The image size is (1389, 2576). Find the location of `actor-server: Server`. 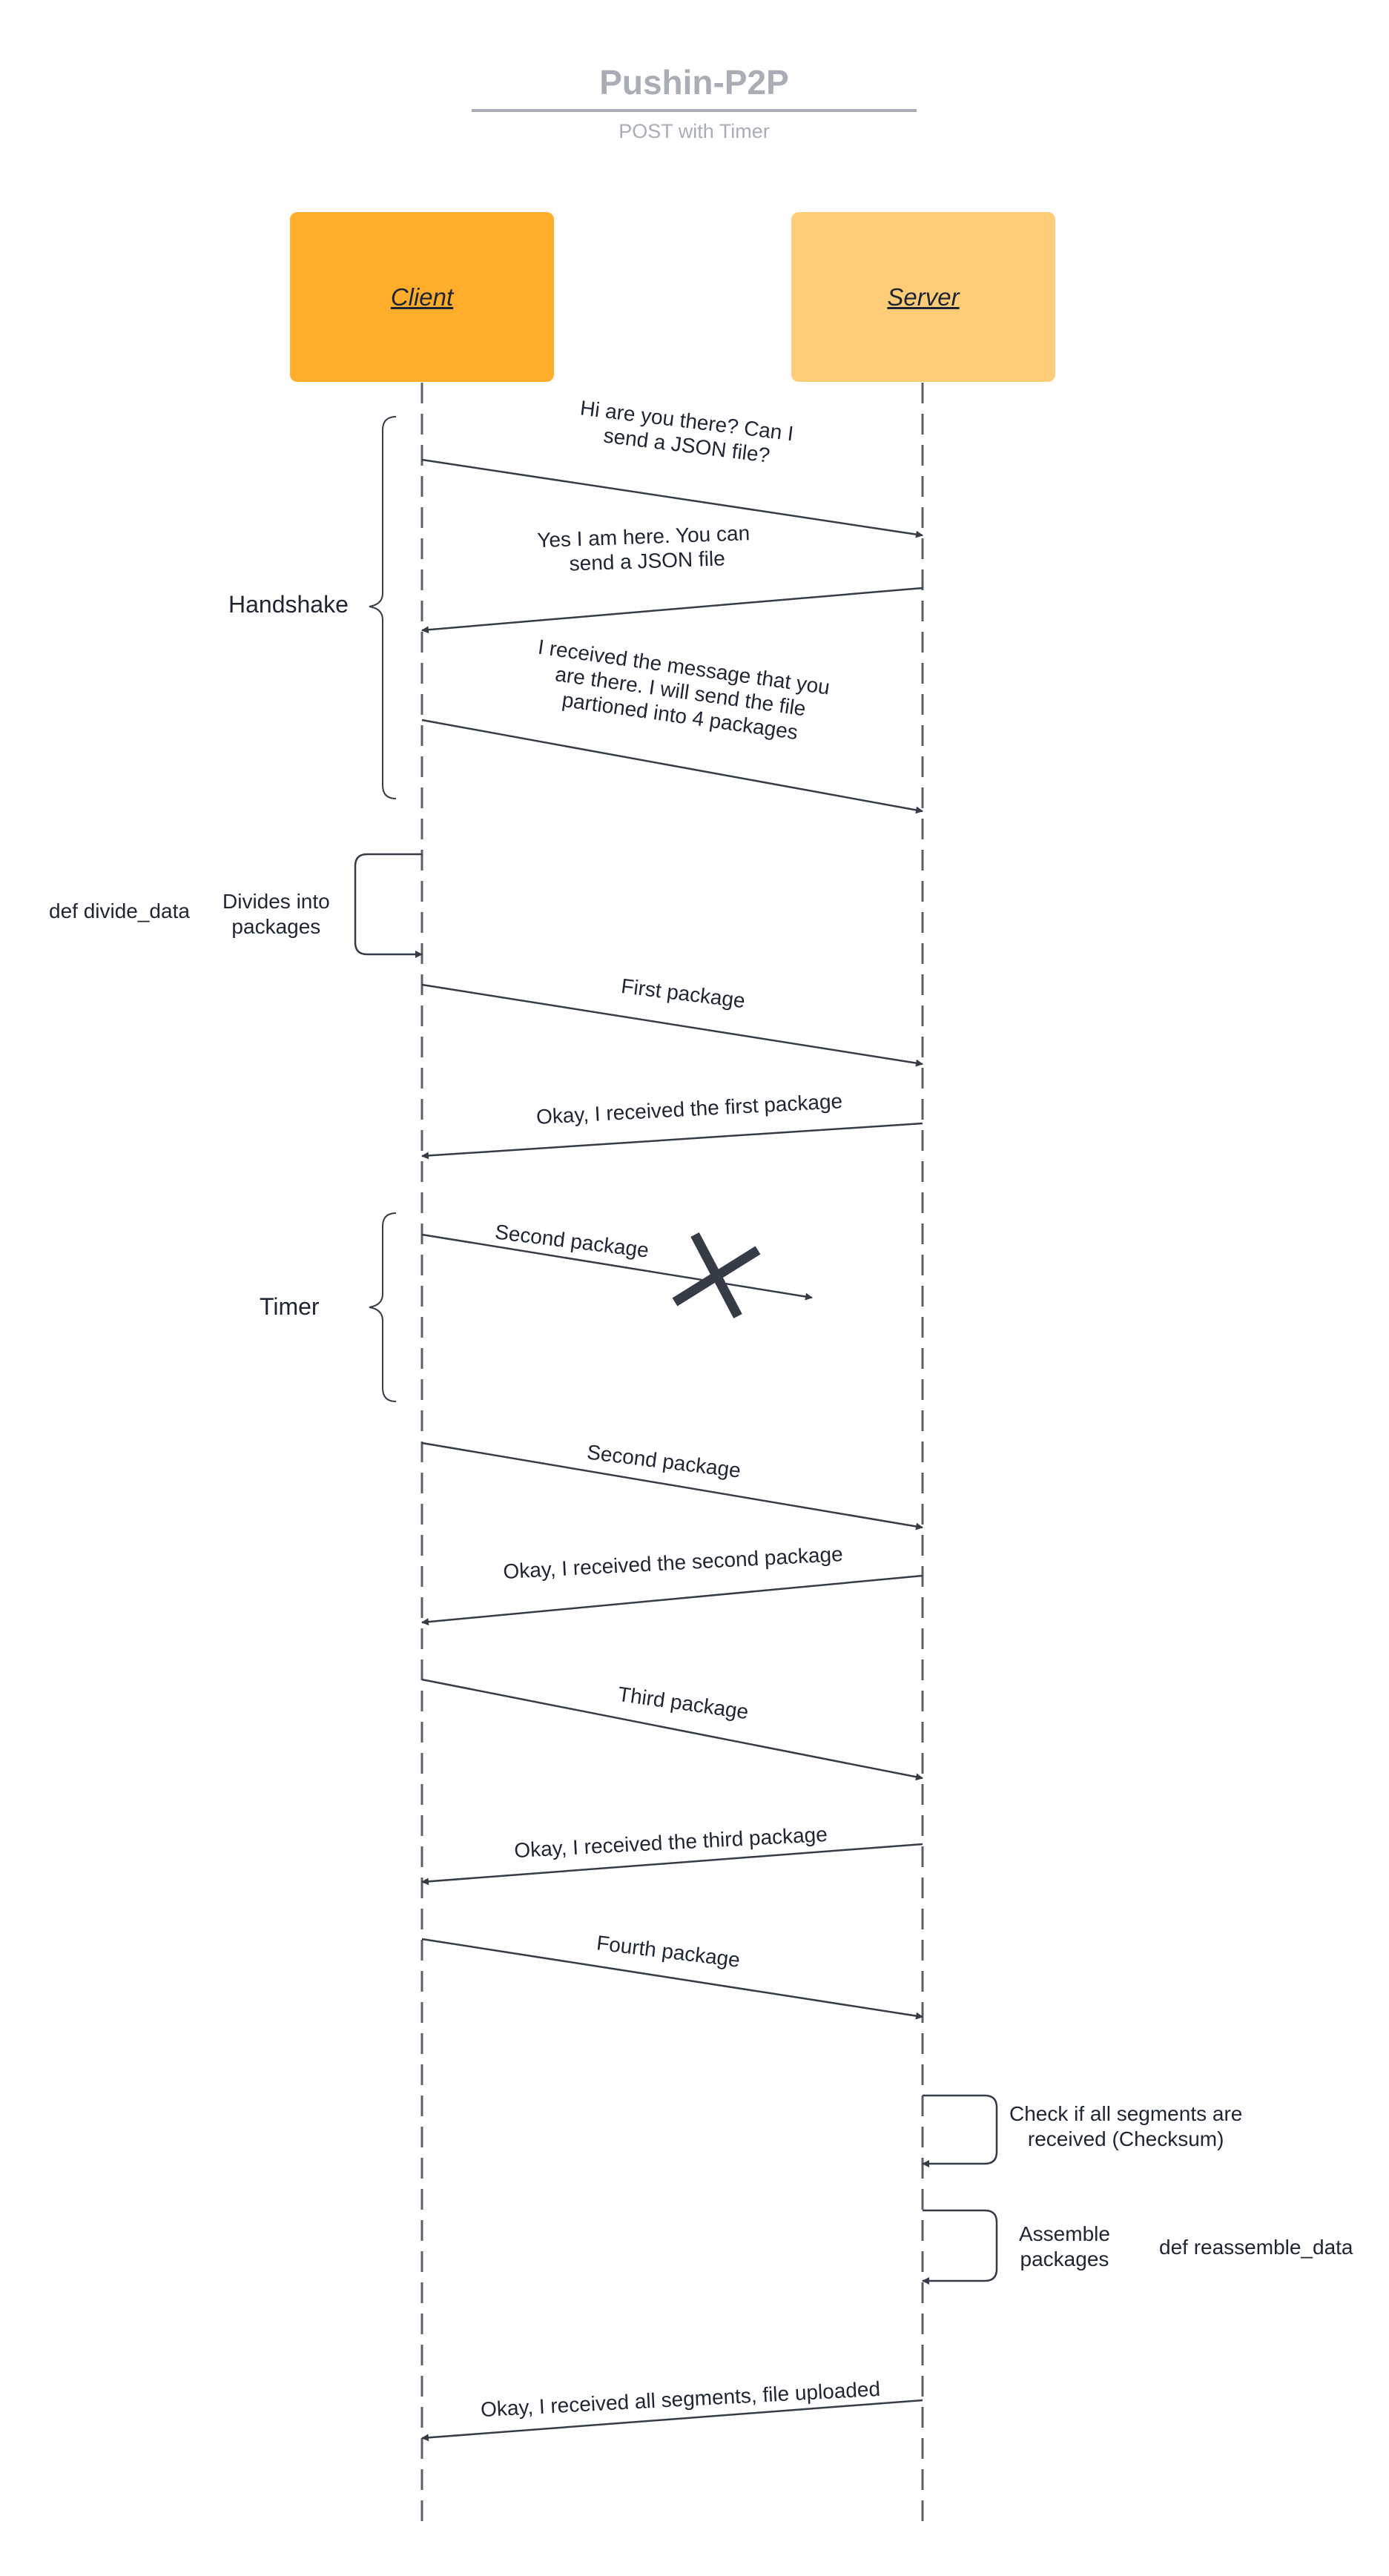

actor-server: Server is located at coordinates (923, 297).